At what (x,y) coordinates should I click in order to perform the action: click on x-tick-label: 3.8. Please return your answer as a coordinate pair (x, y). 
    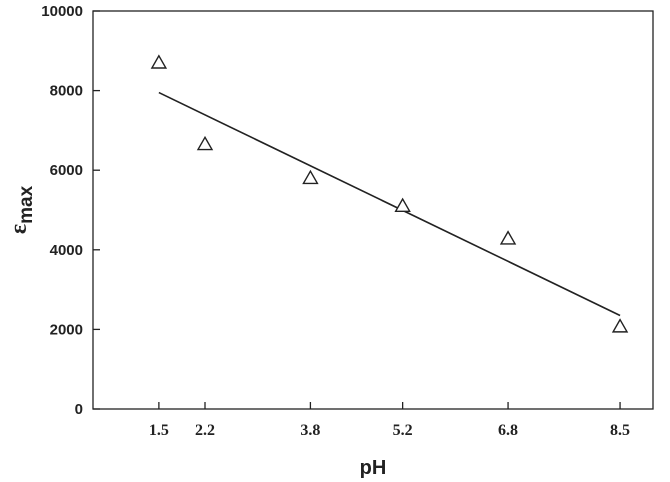
    Looking at the image, I should click on (310, 430).